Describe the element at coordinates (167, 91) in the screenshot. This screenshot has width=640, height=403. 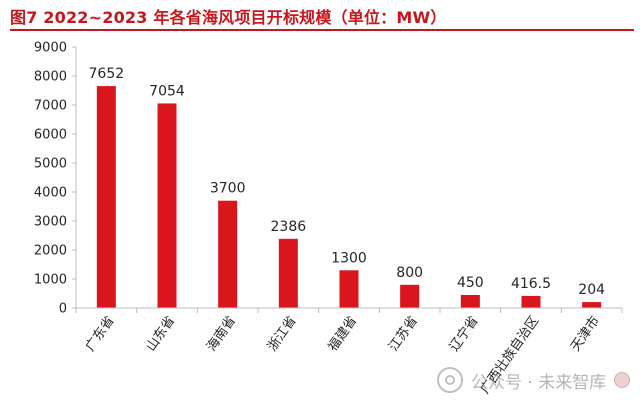
I see `data-label: 7054` at that location.